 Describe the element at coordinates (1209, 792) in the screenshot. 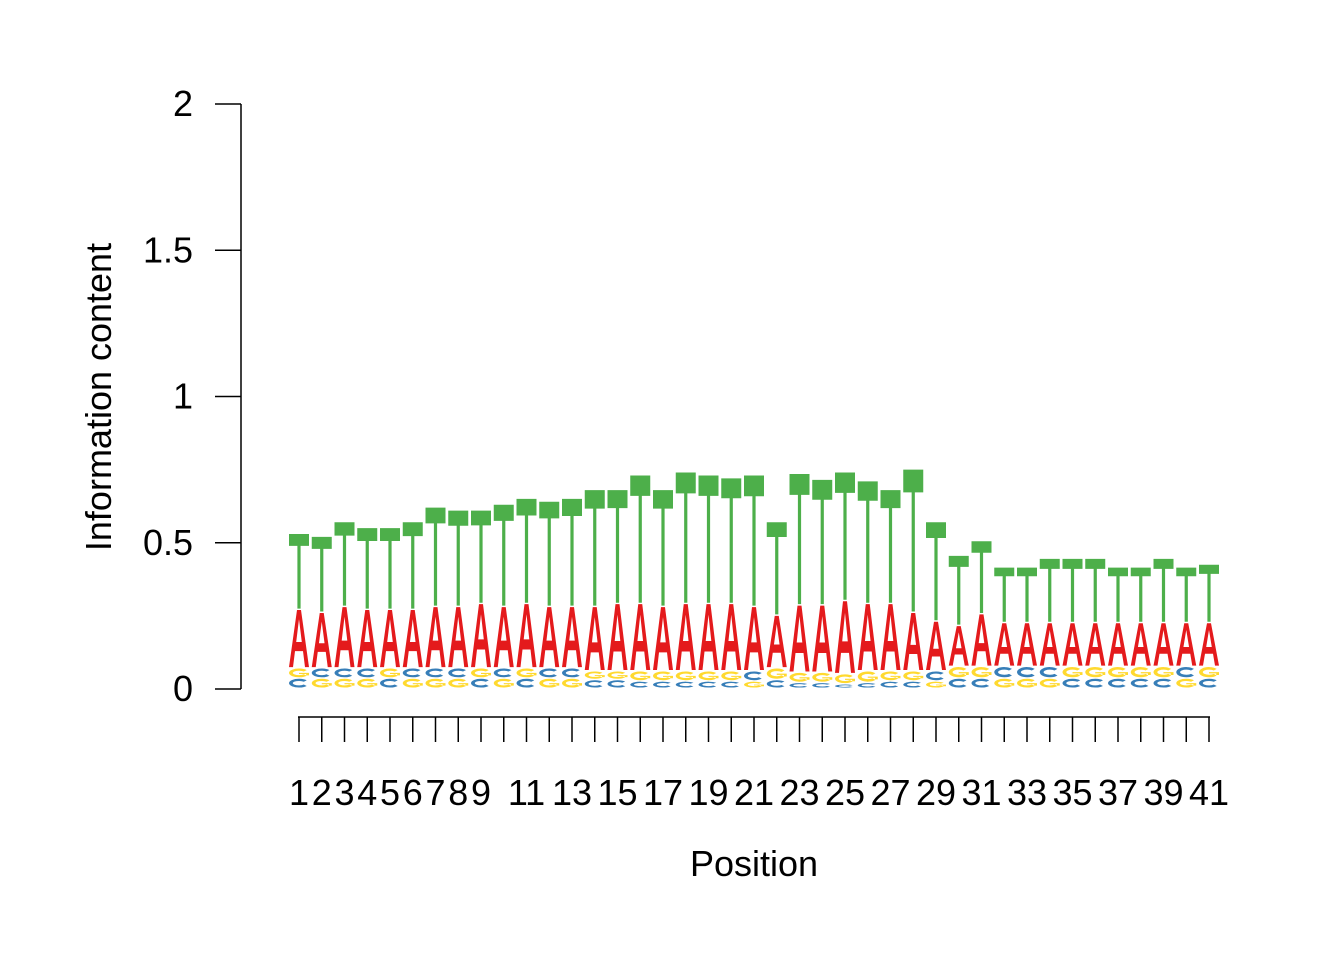

I see `x-tick-label: 41` at that location.